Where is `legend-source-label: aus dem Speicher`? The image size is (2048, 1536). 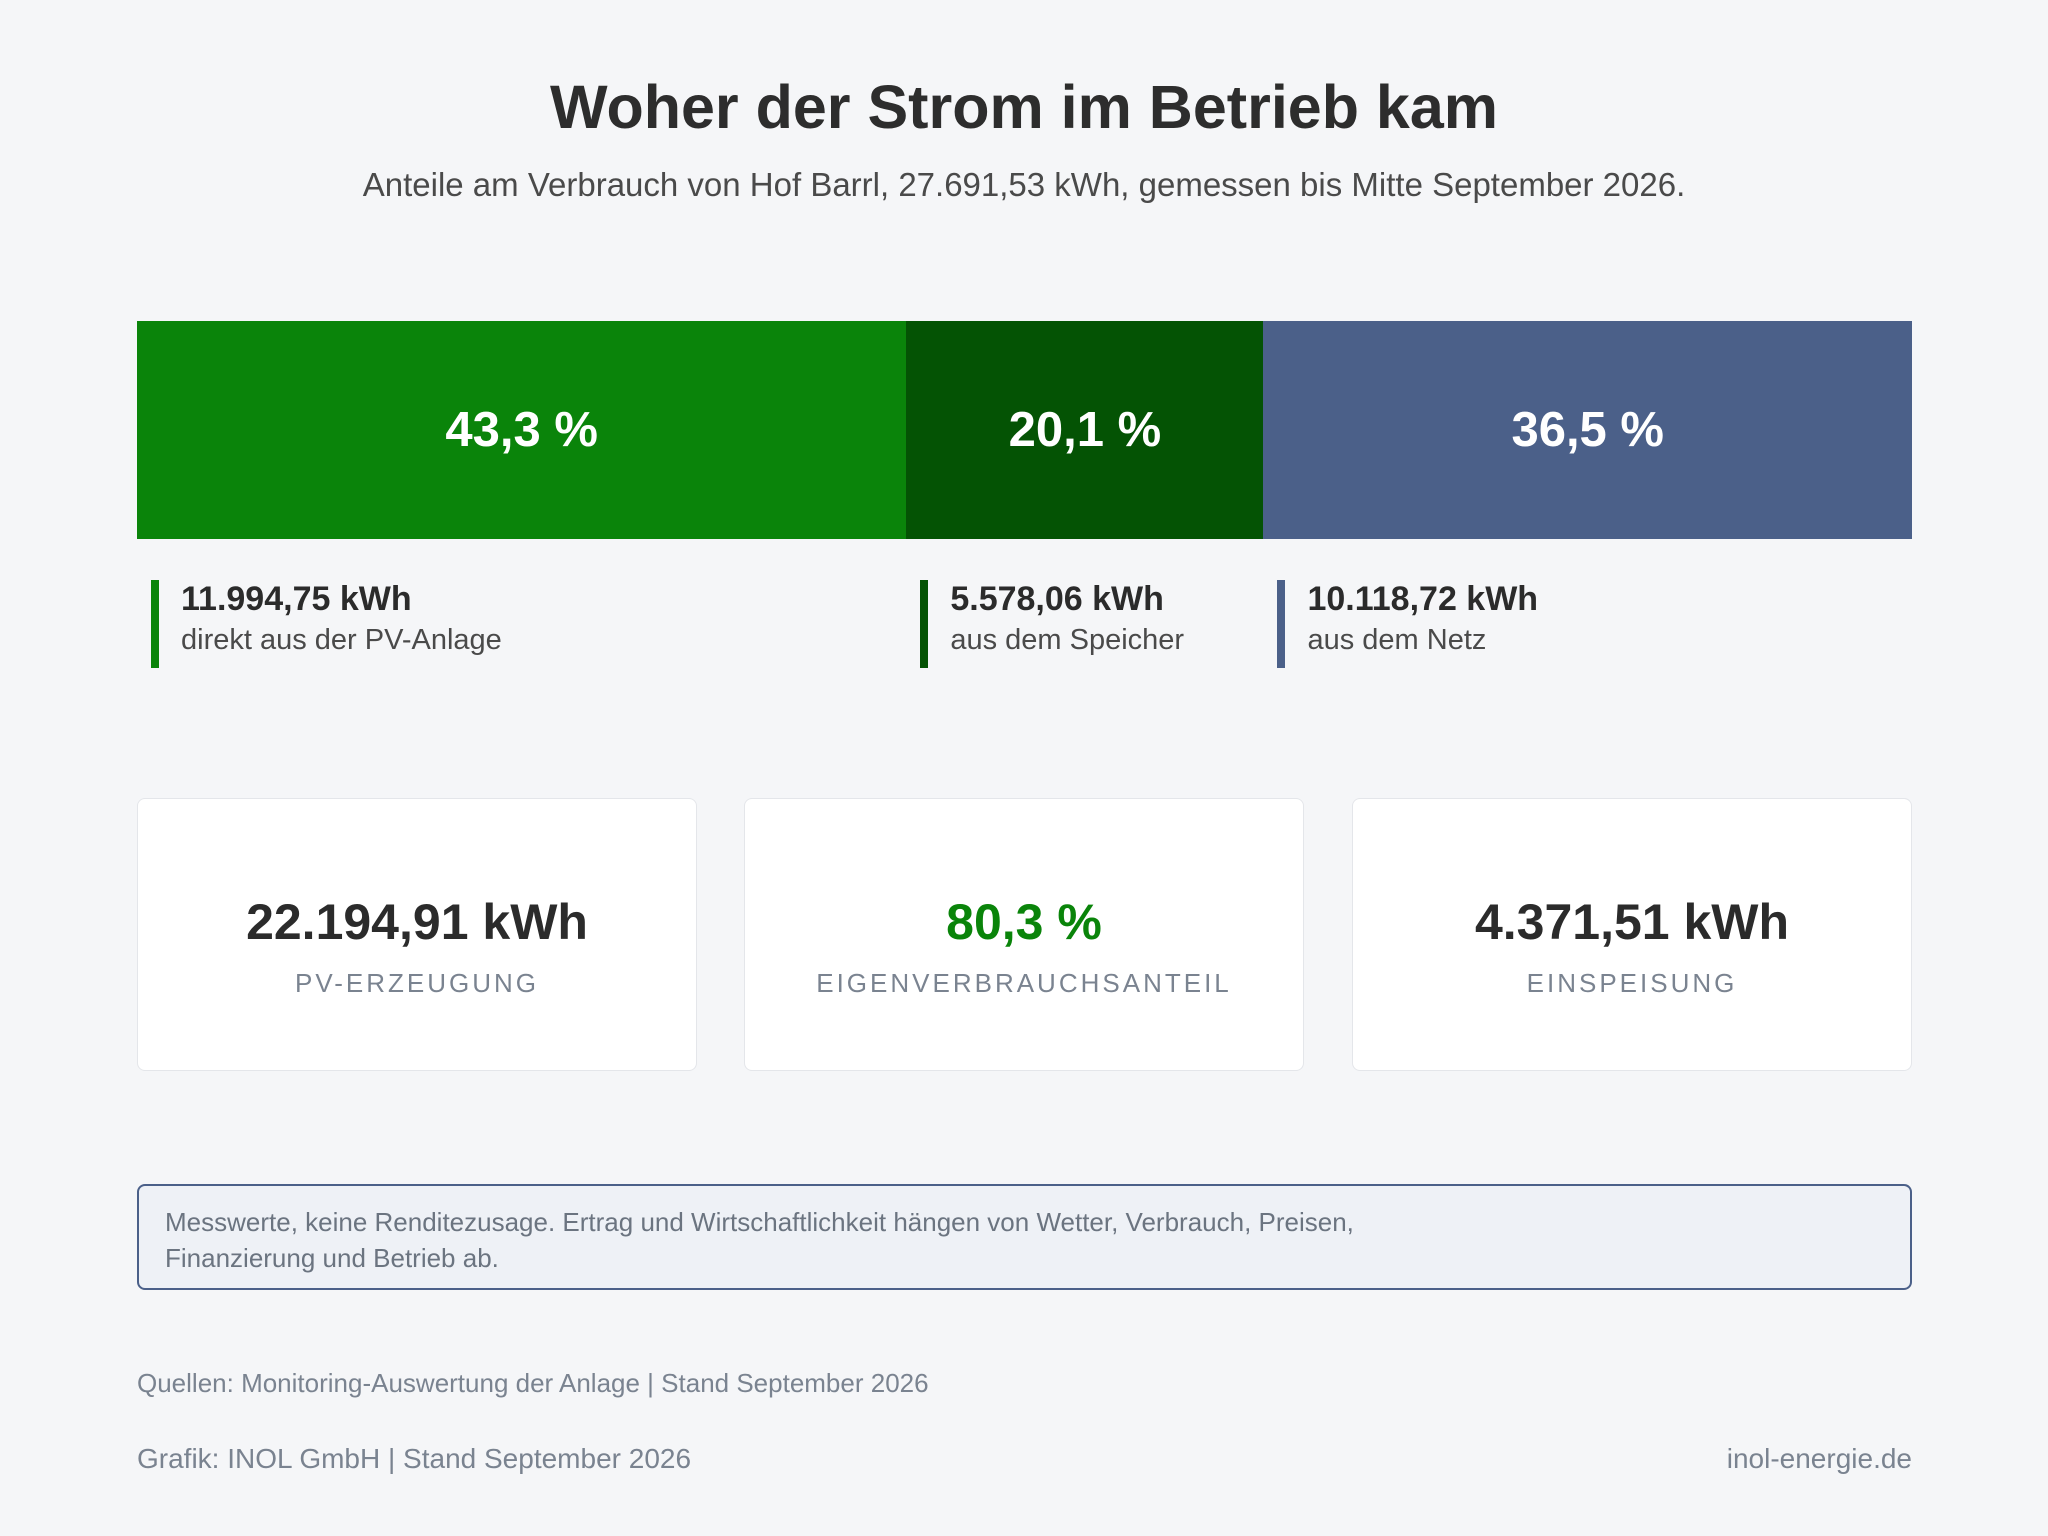 legend-source-label: aus dem Speicher is located at coordinates (1067, 640).